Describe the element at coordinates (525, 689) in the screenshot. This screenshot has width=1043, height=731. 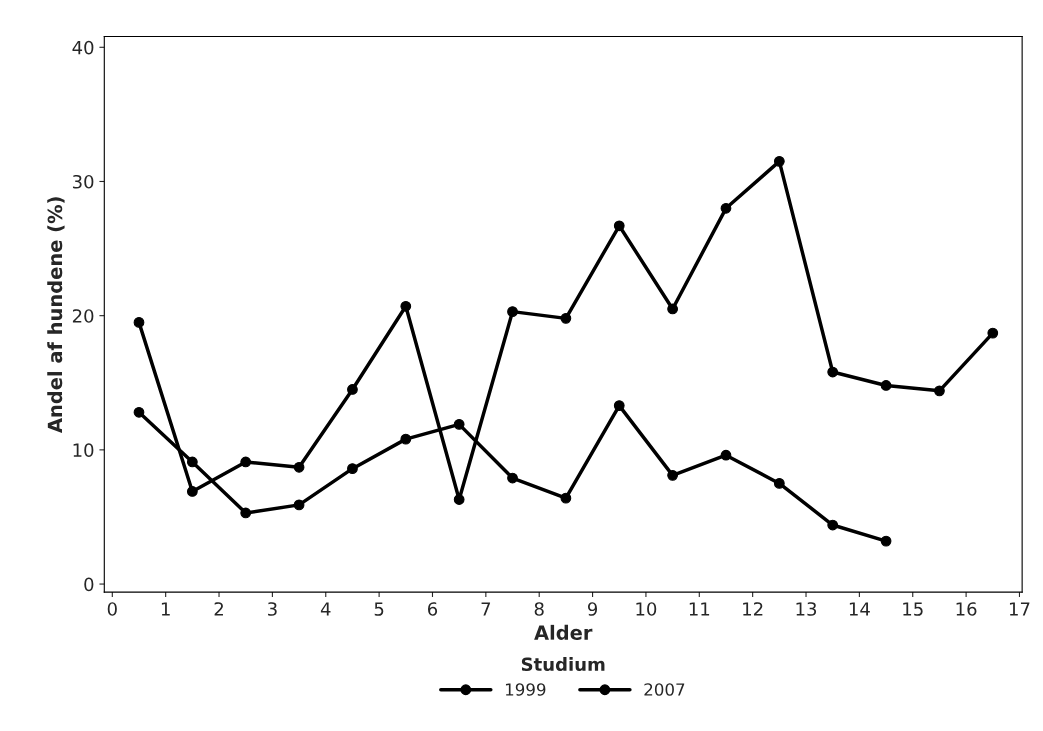
I see `legend-label: 1999` at that location.